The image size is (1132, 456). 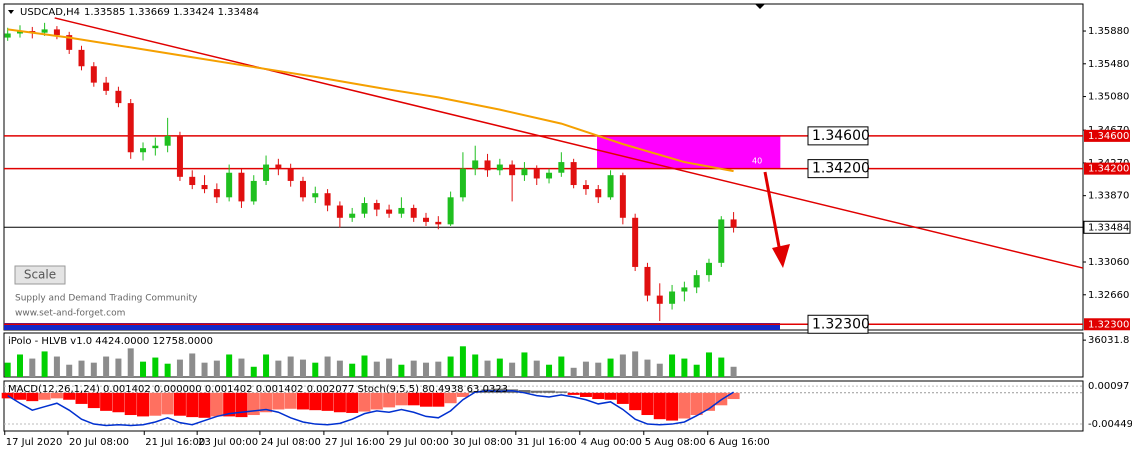 I want to click on axis-marker, so click(x=1107, y=135).